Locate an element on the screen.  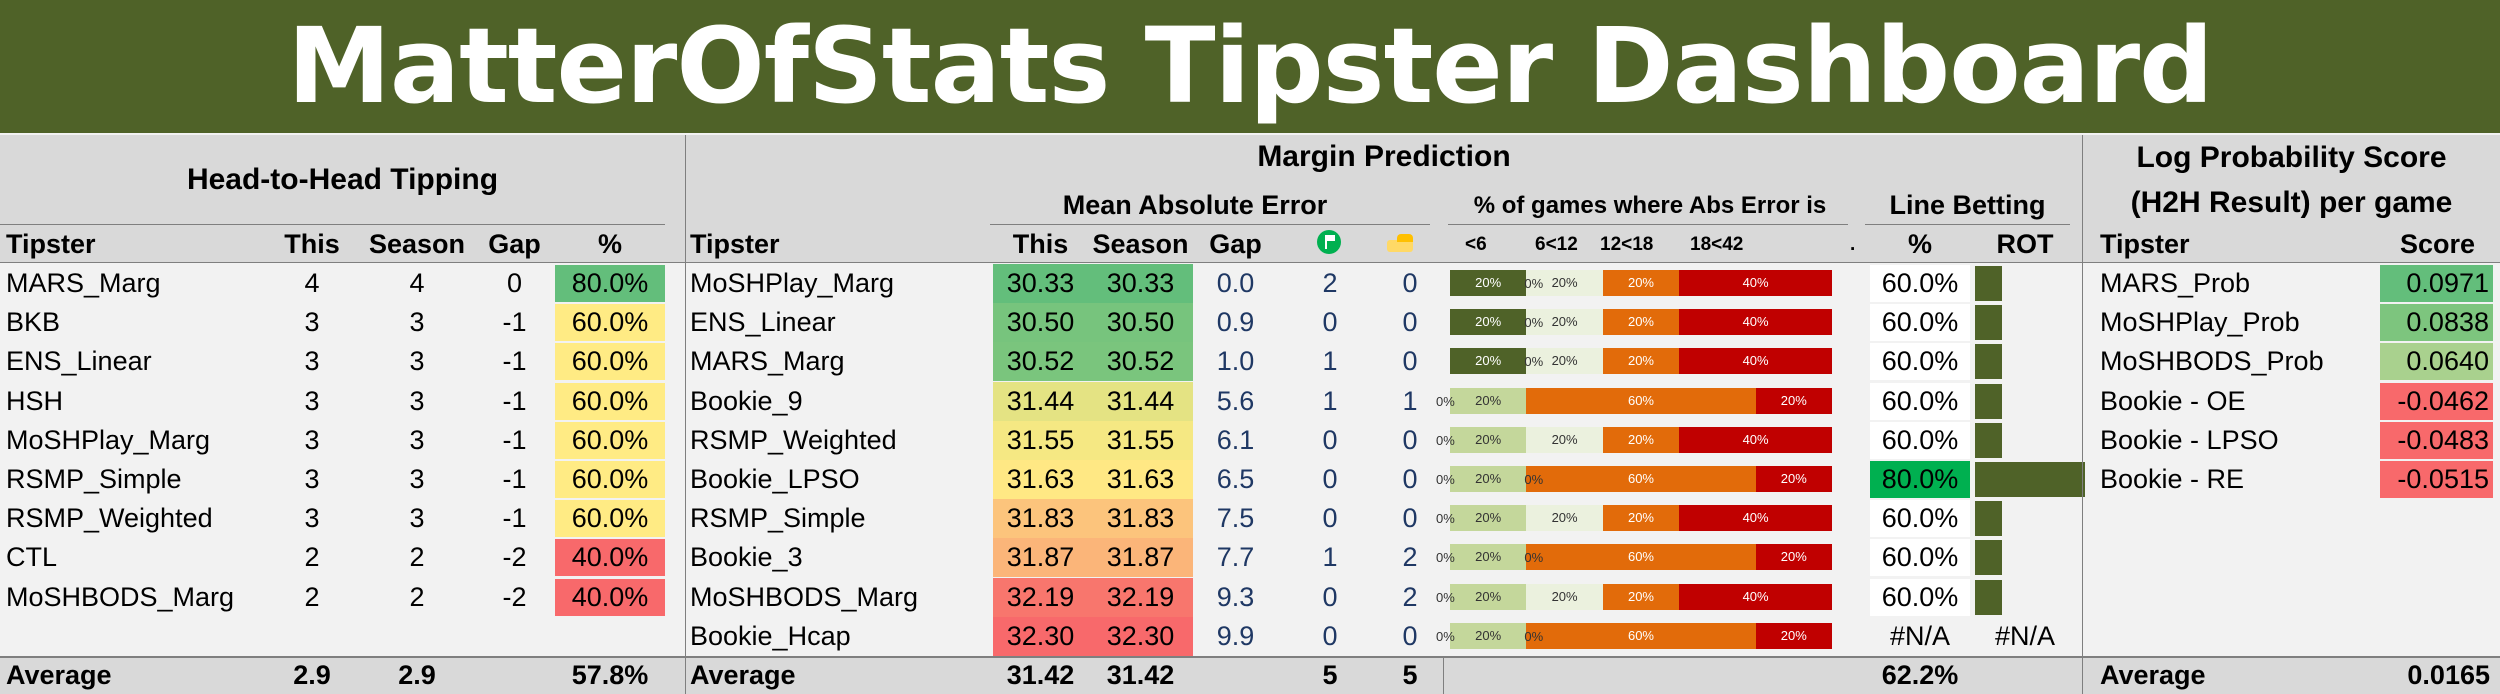
margin-tipster-name: MARS_Marg is located at coordinates (767, 361).